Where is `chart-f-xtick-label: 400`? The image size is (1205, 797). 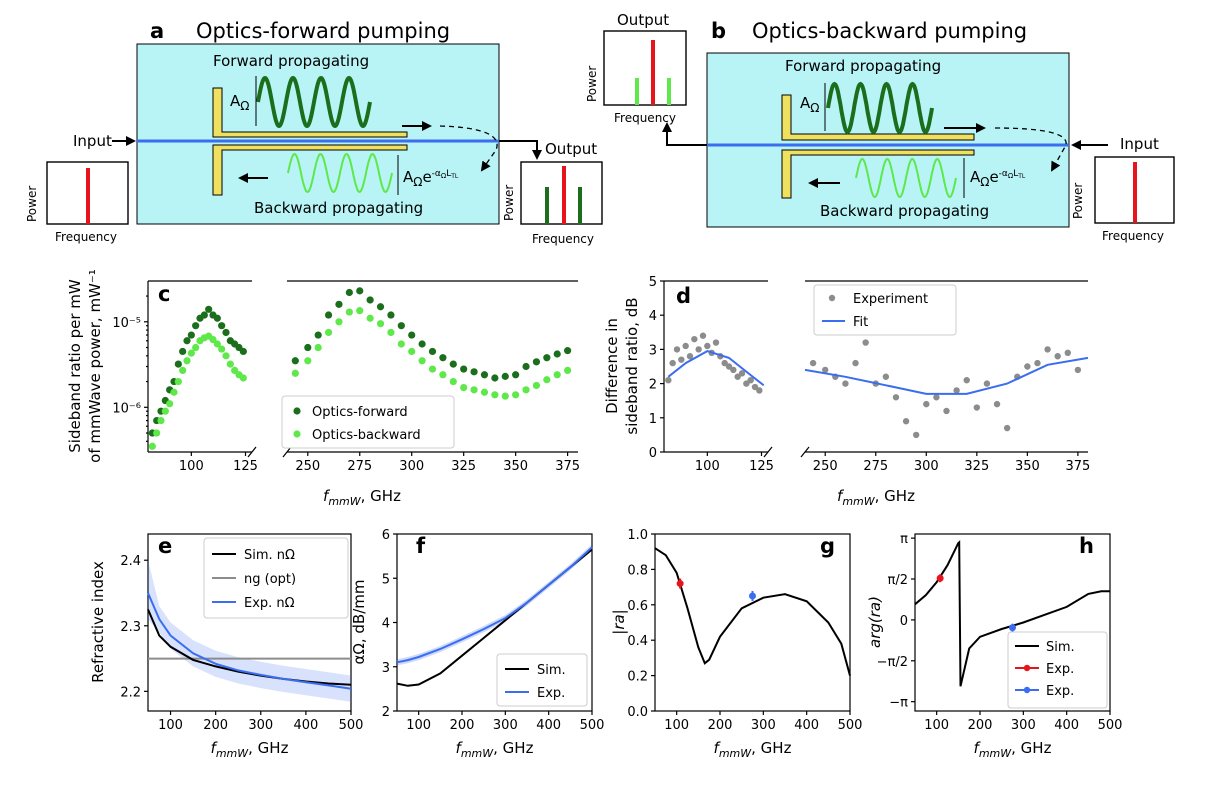
chart-f-xtick-label: 400 is located at coordinates (548, 725).